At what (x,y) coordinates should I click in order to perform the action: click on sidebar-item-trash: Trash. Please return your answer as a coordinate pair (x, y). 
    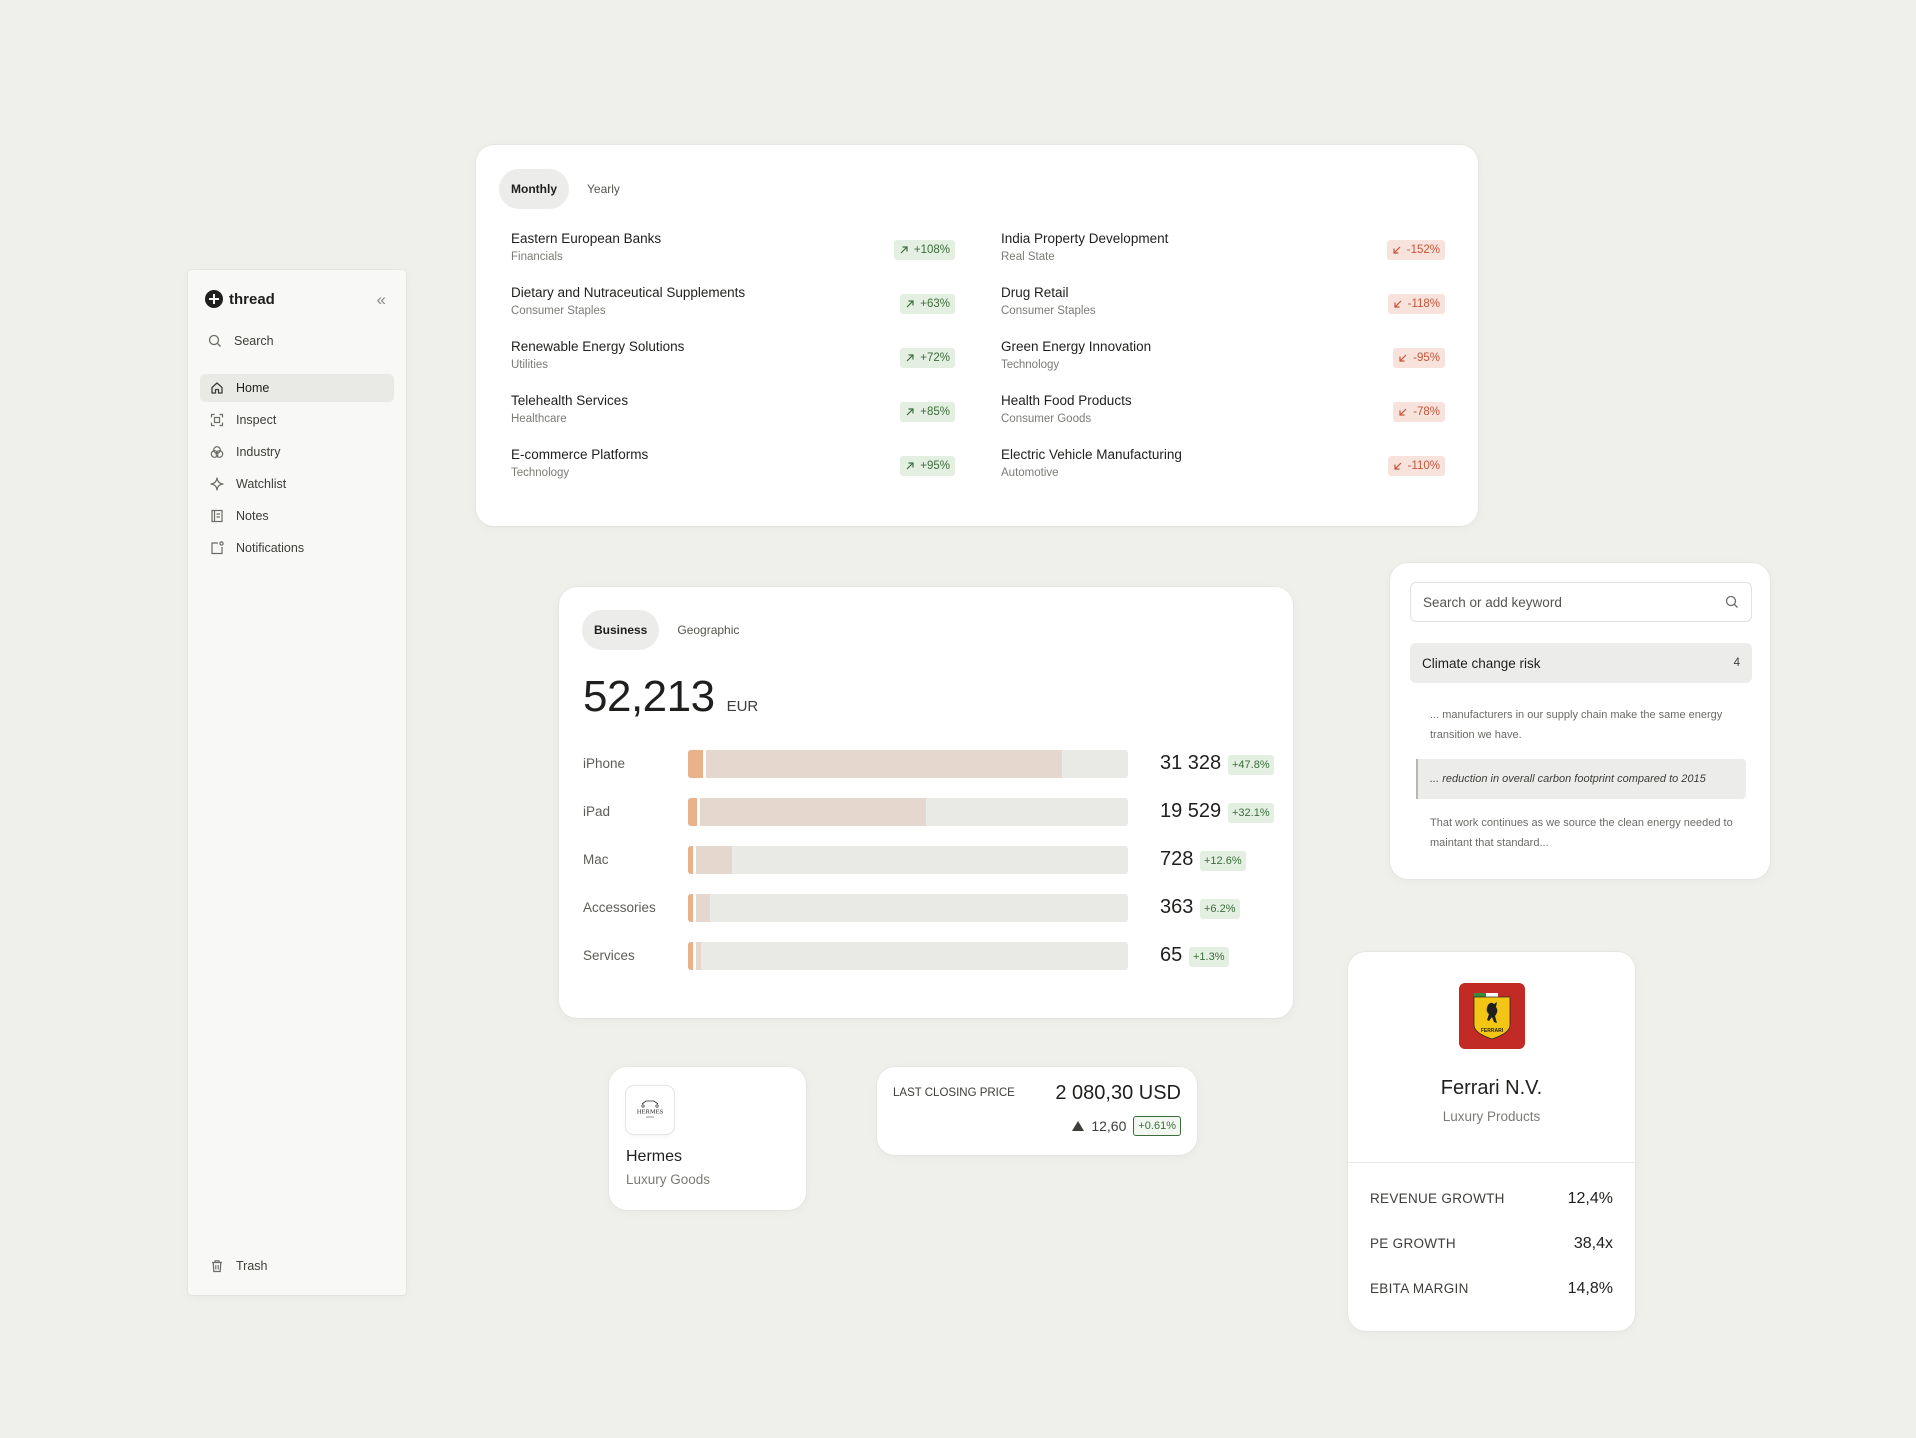
    Looking at the image, I should click on (239, 1266).